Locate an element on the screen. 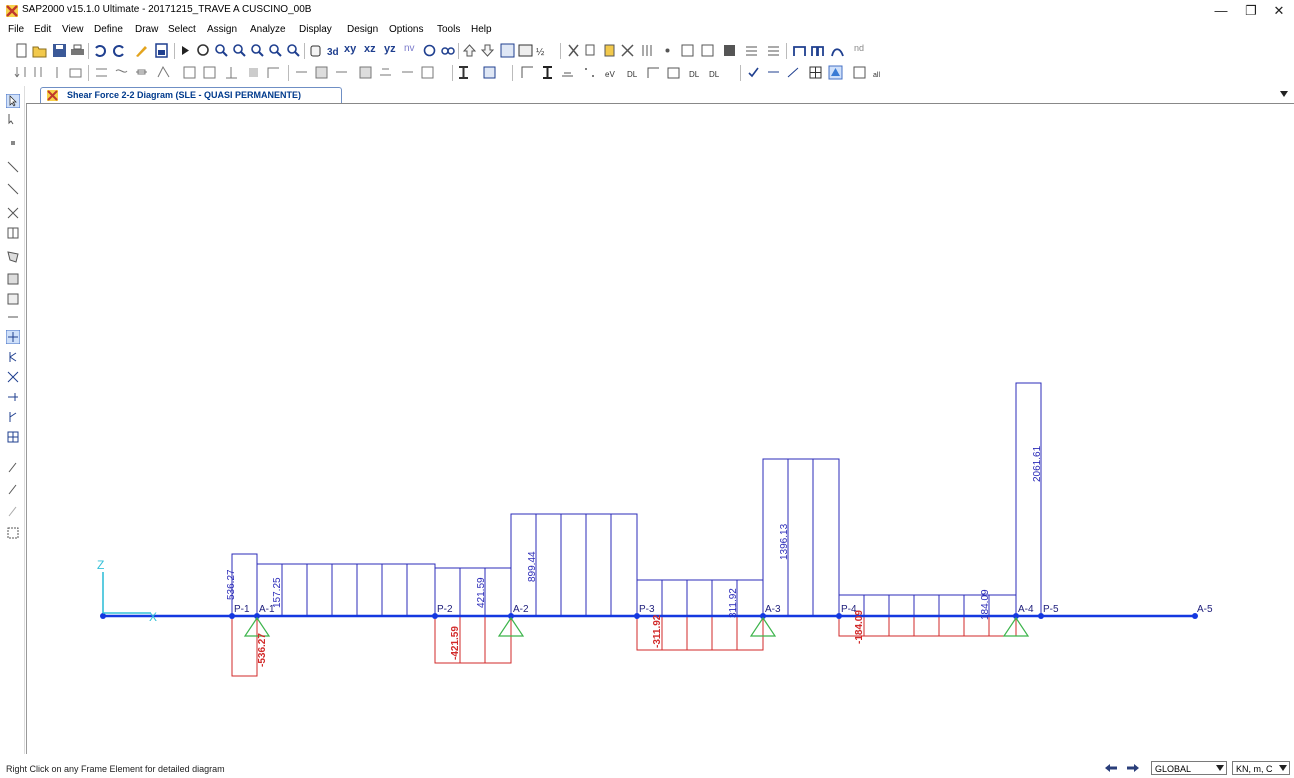  frame-sections-icon is located at coordinates (687, 50).